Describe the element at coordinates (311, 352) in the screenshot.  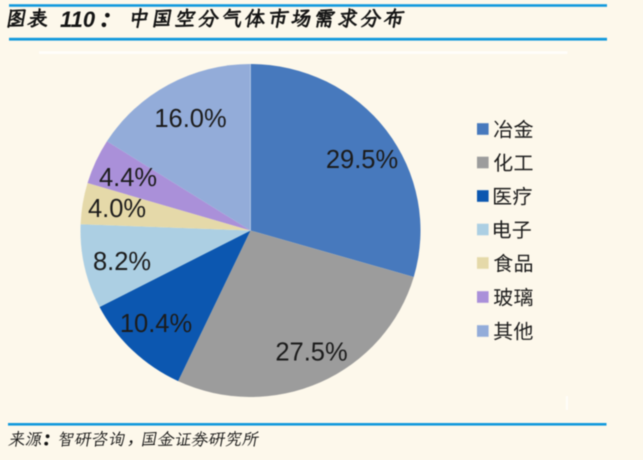
I see `svg-text: 27.5%` at that location.